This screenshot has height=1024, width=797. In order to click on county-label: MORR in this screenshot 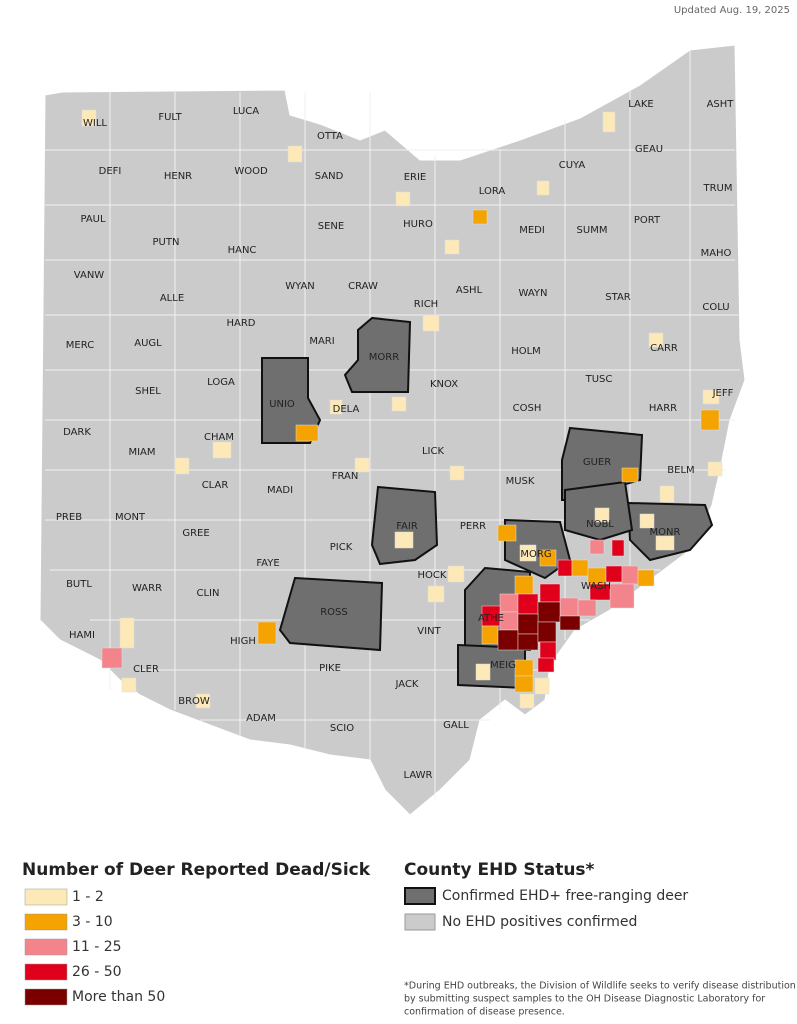, I will do `click(384, 357)`.